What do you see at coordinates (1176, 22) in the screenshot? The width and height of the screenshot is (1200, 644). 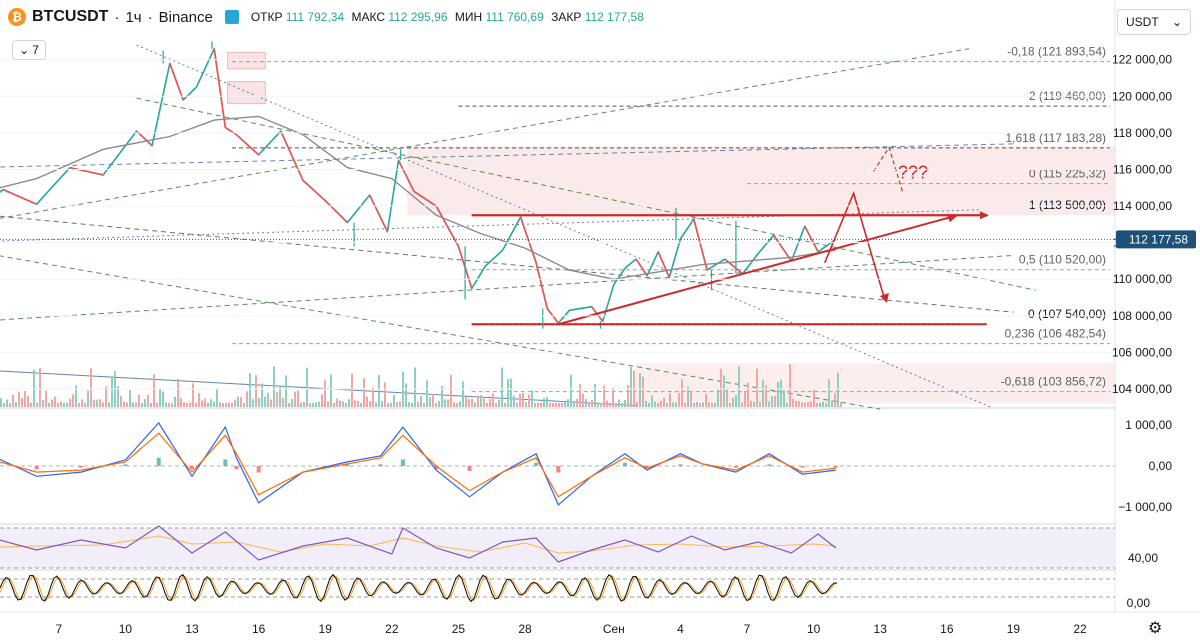 I see `chevron-down-icon: ⌄` at bounding box center [1176, 22].